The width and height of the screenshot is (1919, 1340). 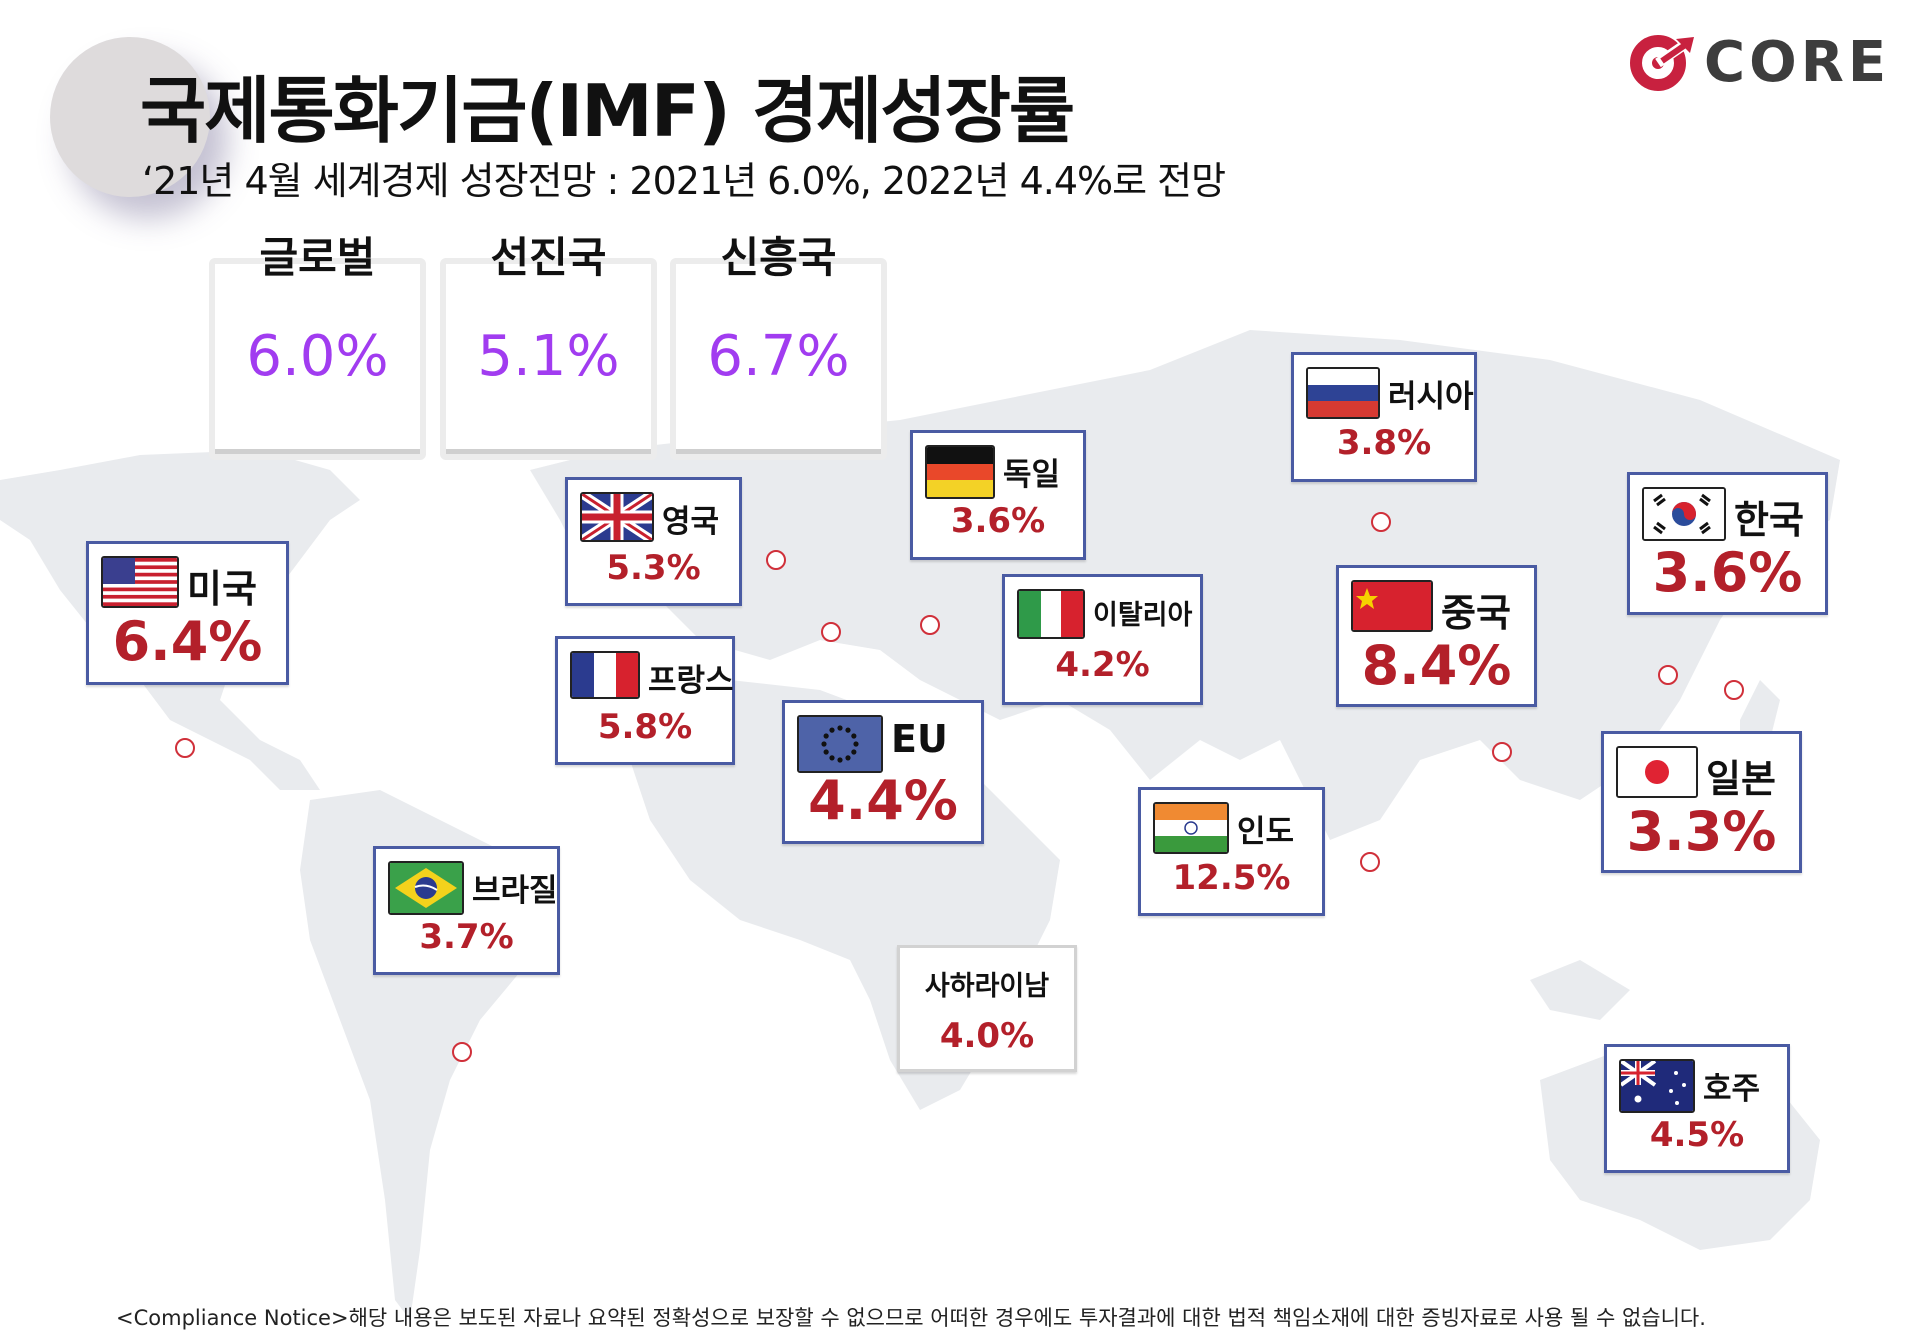 What do you see at coordinates (607, 111) in the screenshot?
I see `page-title: 국제통화기금(IMF) 경제성장률` at bounding box center [607, 111].